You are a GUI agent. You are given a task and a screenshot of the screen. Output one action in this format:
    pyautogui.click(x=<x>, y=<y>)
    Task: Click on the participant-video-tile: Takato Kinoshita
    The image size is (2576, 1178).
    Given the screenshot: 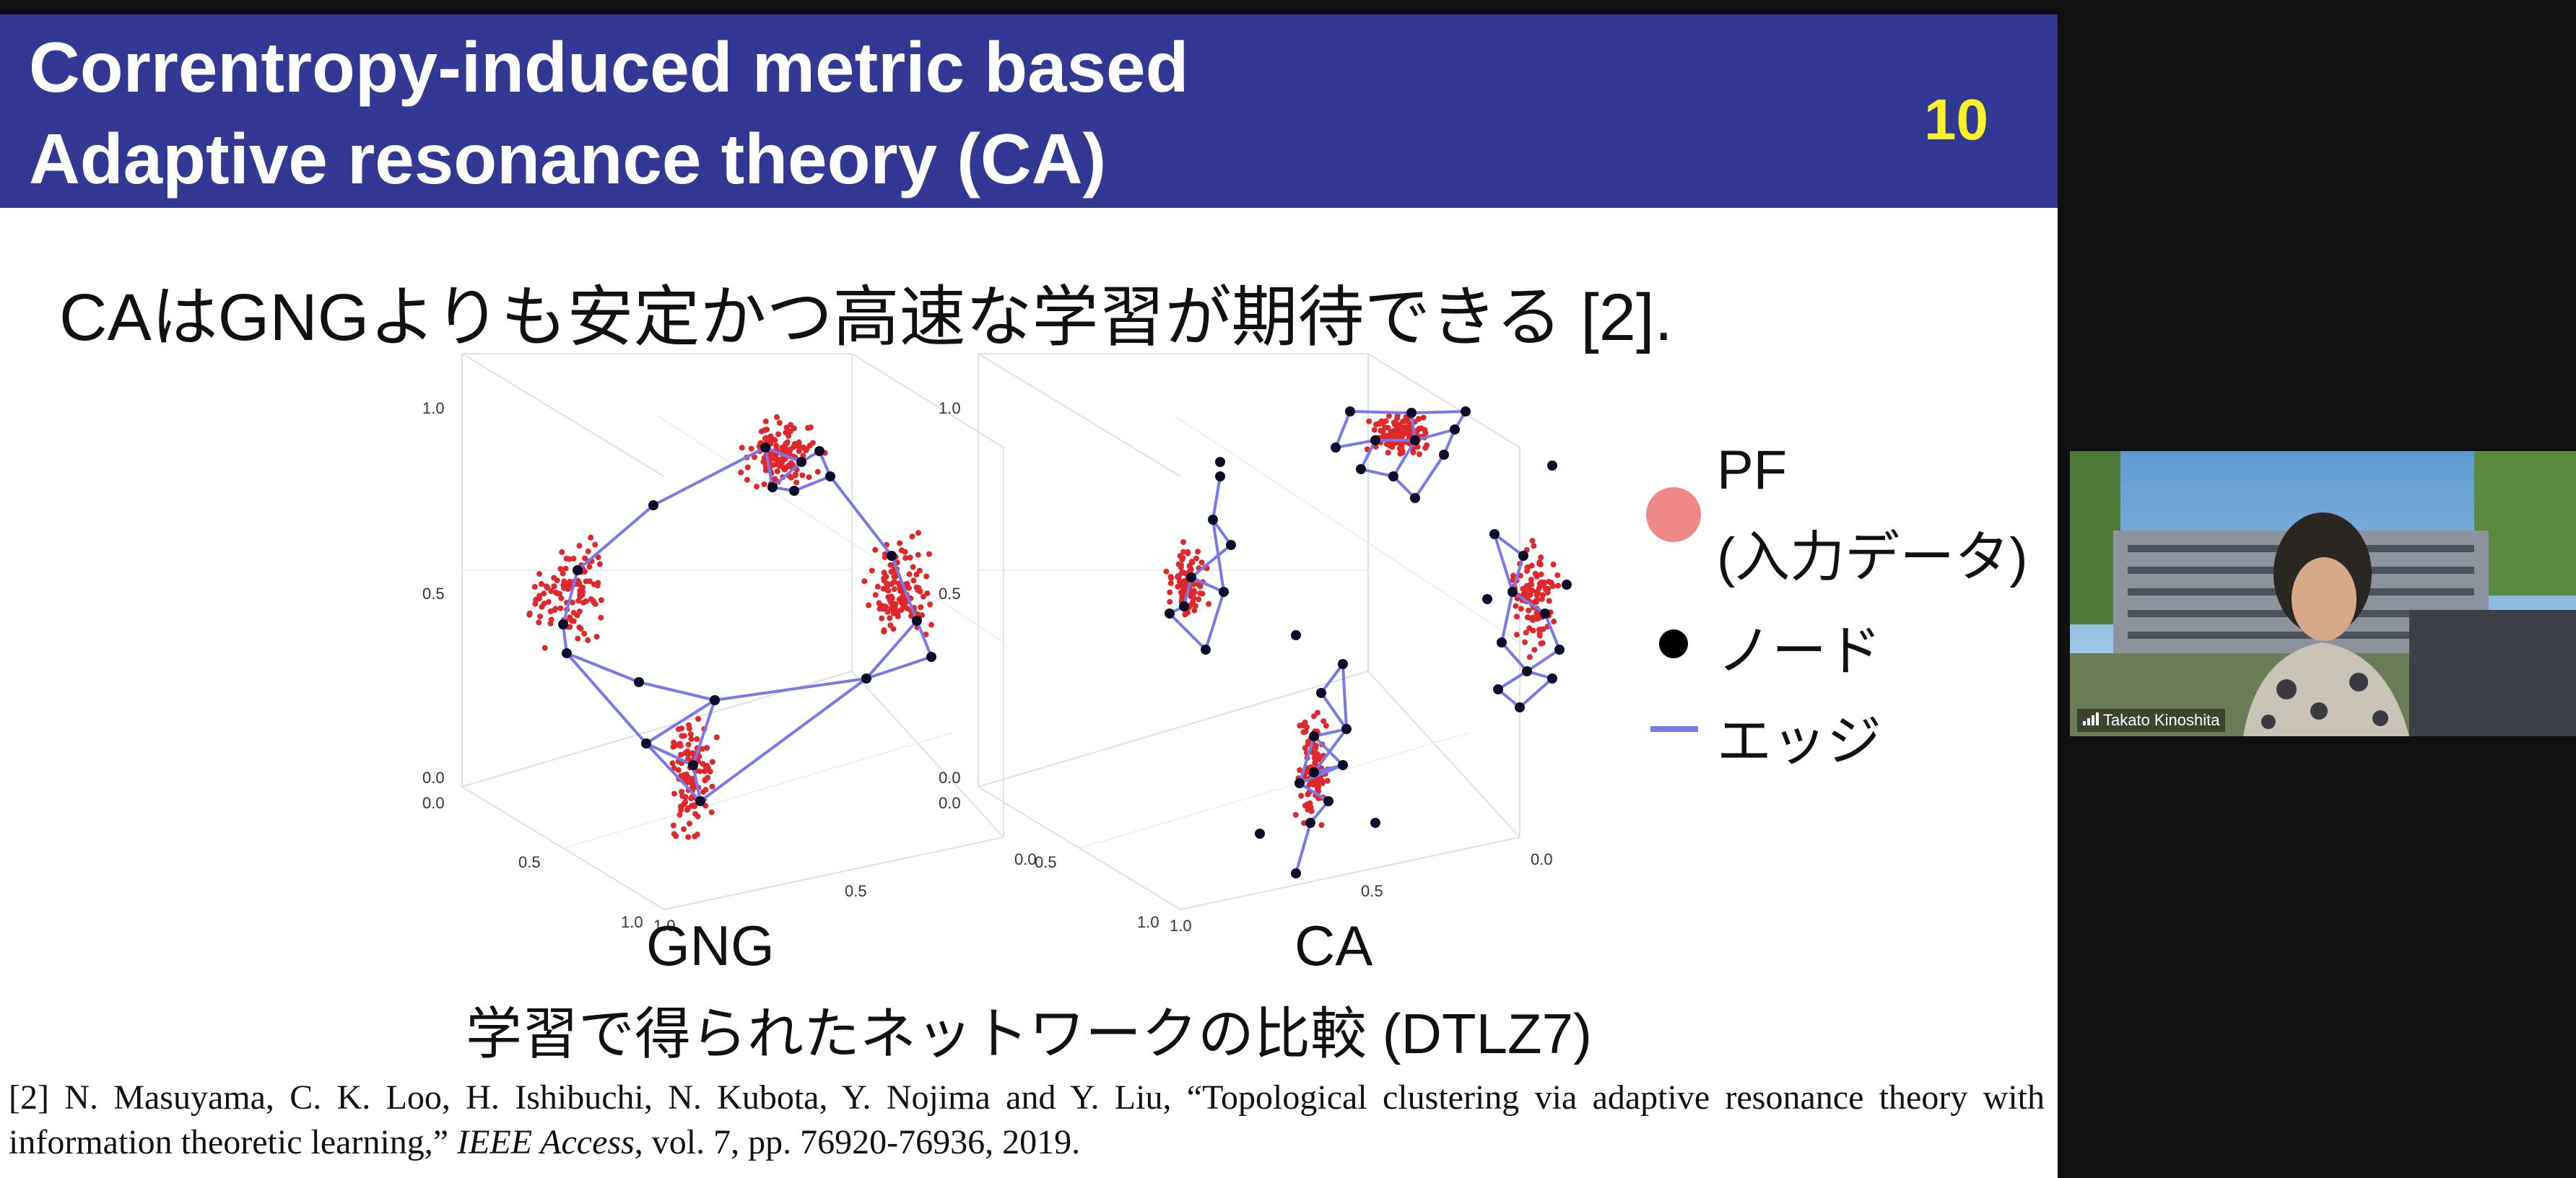 What is the action you would take?
    pyautogui.click(x=2323, y=593)
    